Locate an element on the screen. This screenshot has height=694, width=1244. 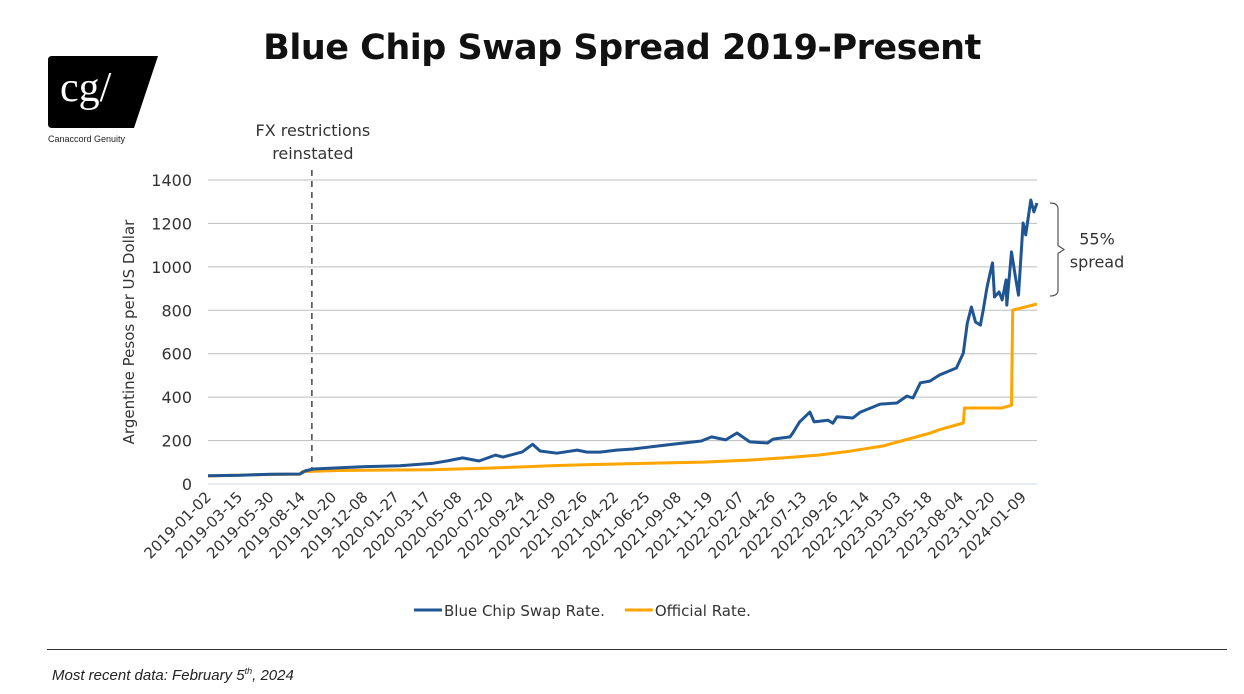
y-tick-label: 1000 is located at coordinates (171, 267).